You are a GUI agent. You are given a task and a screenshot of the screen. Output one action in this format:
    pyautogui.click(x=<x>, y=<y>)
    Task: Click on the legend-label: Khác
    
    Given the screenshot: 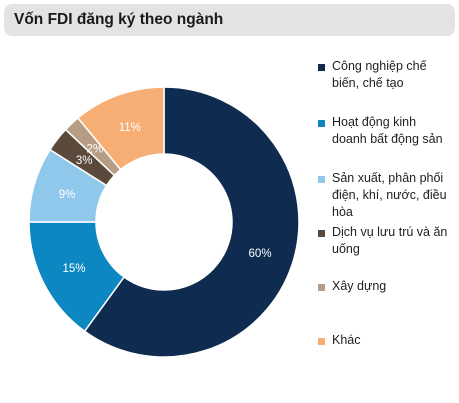 What is the action you would take?
    pyautogui.click(x=346, y=340)
    